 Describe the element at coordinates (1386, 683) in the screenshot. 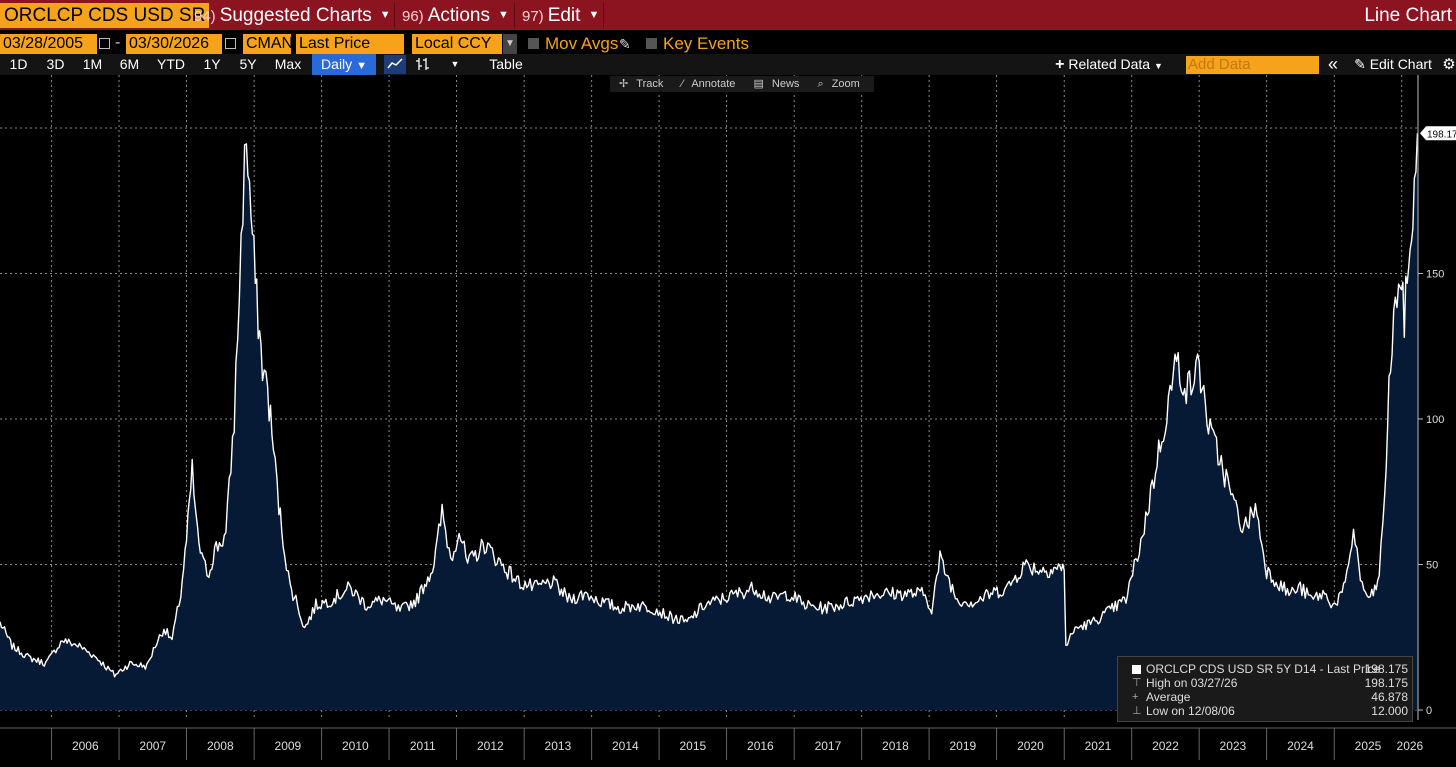

I see `legend-high-value: 198.175` at that location.